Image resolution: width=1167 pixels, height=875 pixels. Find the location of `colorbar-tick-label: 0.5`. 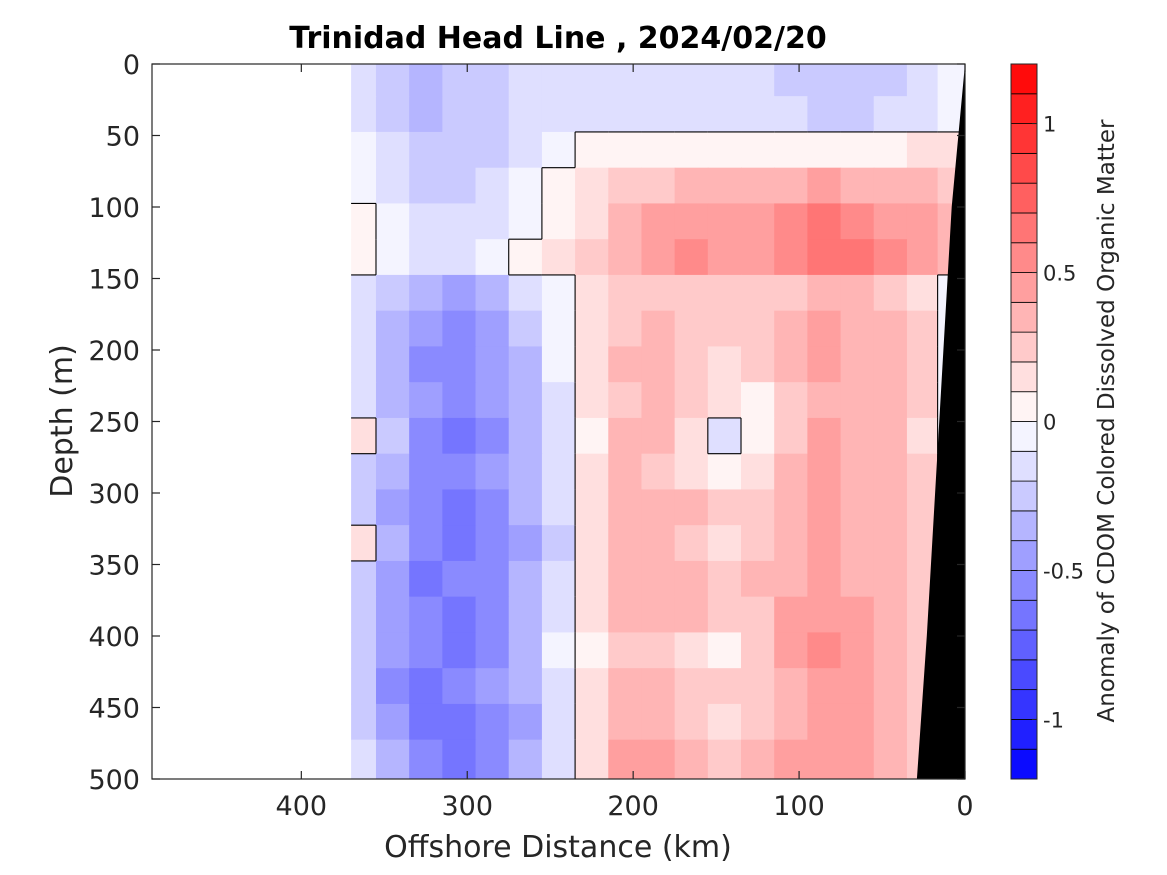

colorbar-tick-label: 0.5 is located at coordinates (1059, 274).